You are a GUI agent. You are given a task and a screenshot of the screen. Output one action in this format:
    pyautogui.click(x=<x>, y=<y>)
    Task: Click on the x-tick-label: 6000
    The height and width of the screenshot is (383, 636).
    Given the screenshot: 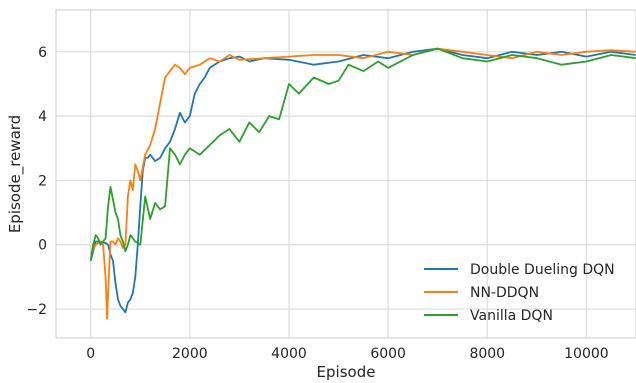 What is the action you would take?
    pyautogui.click(x=388, y=354)
    